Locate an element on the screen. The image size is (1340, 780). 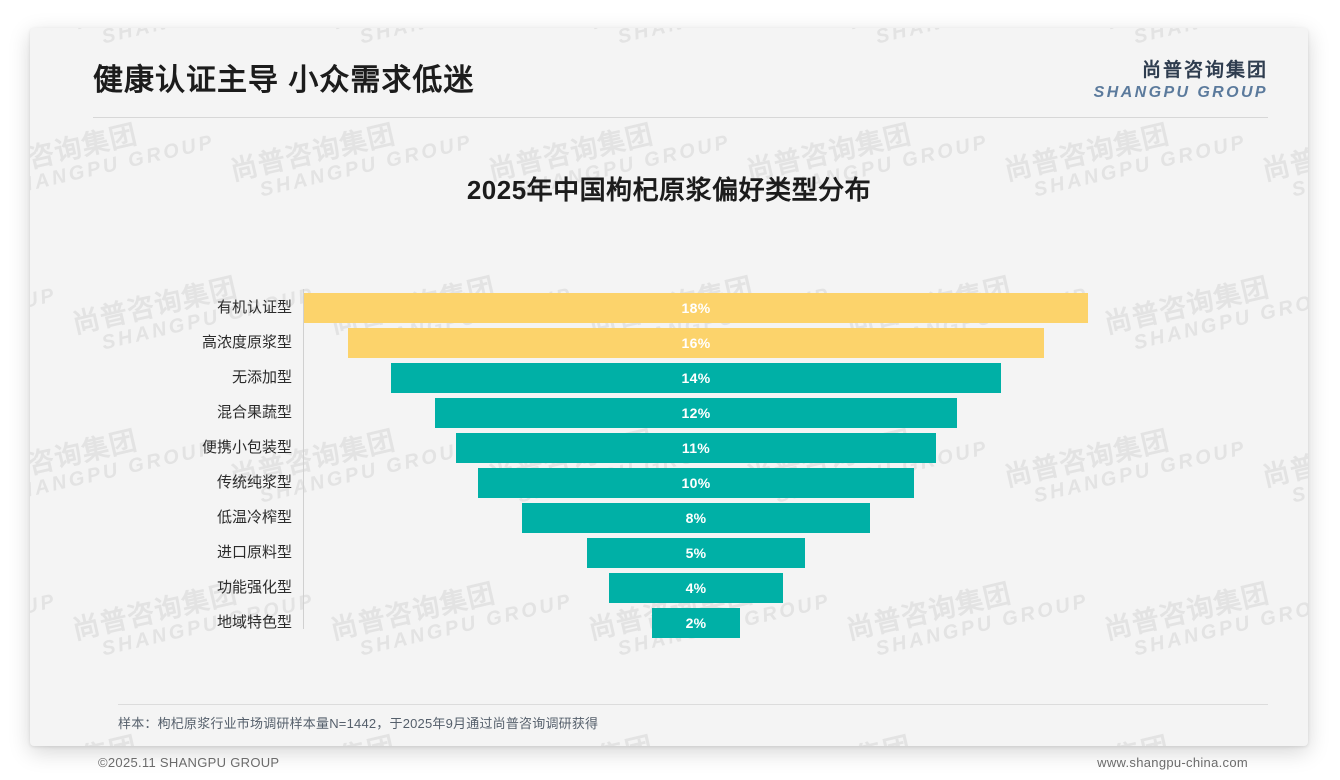
chart-row: 有机认证型 18% is located at coordinates (669, 308).